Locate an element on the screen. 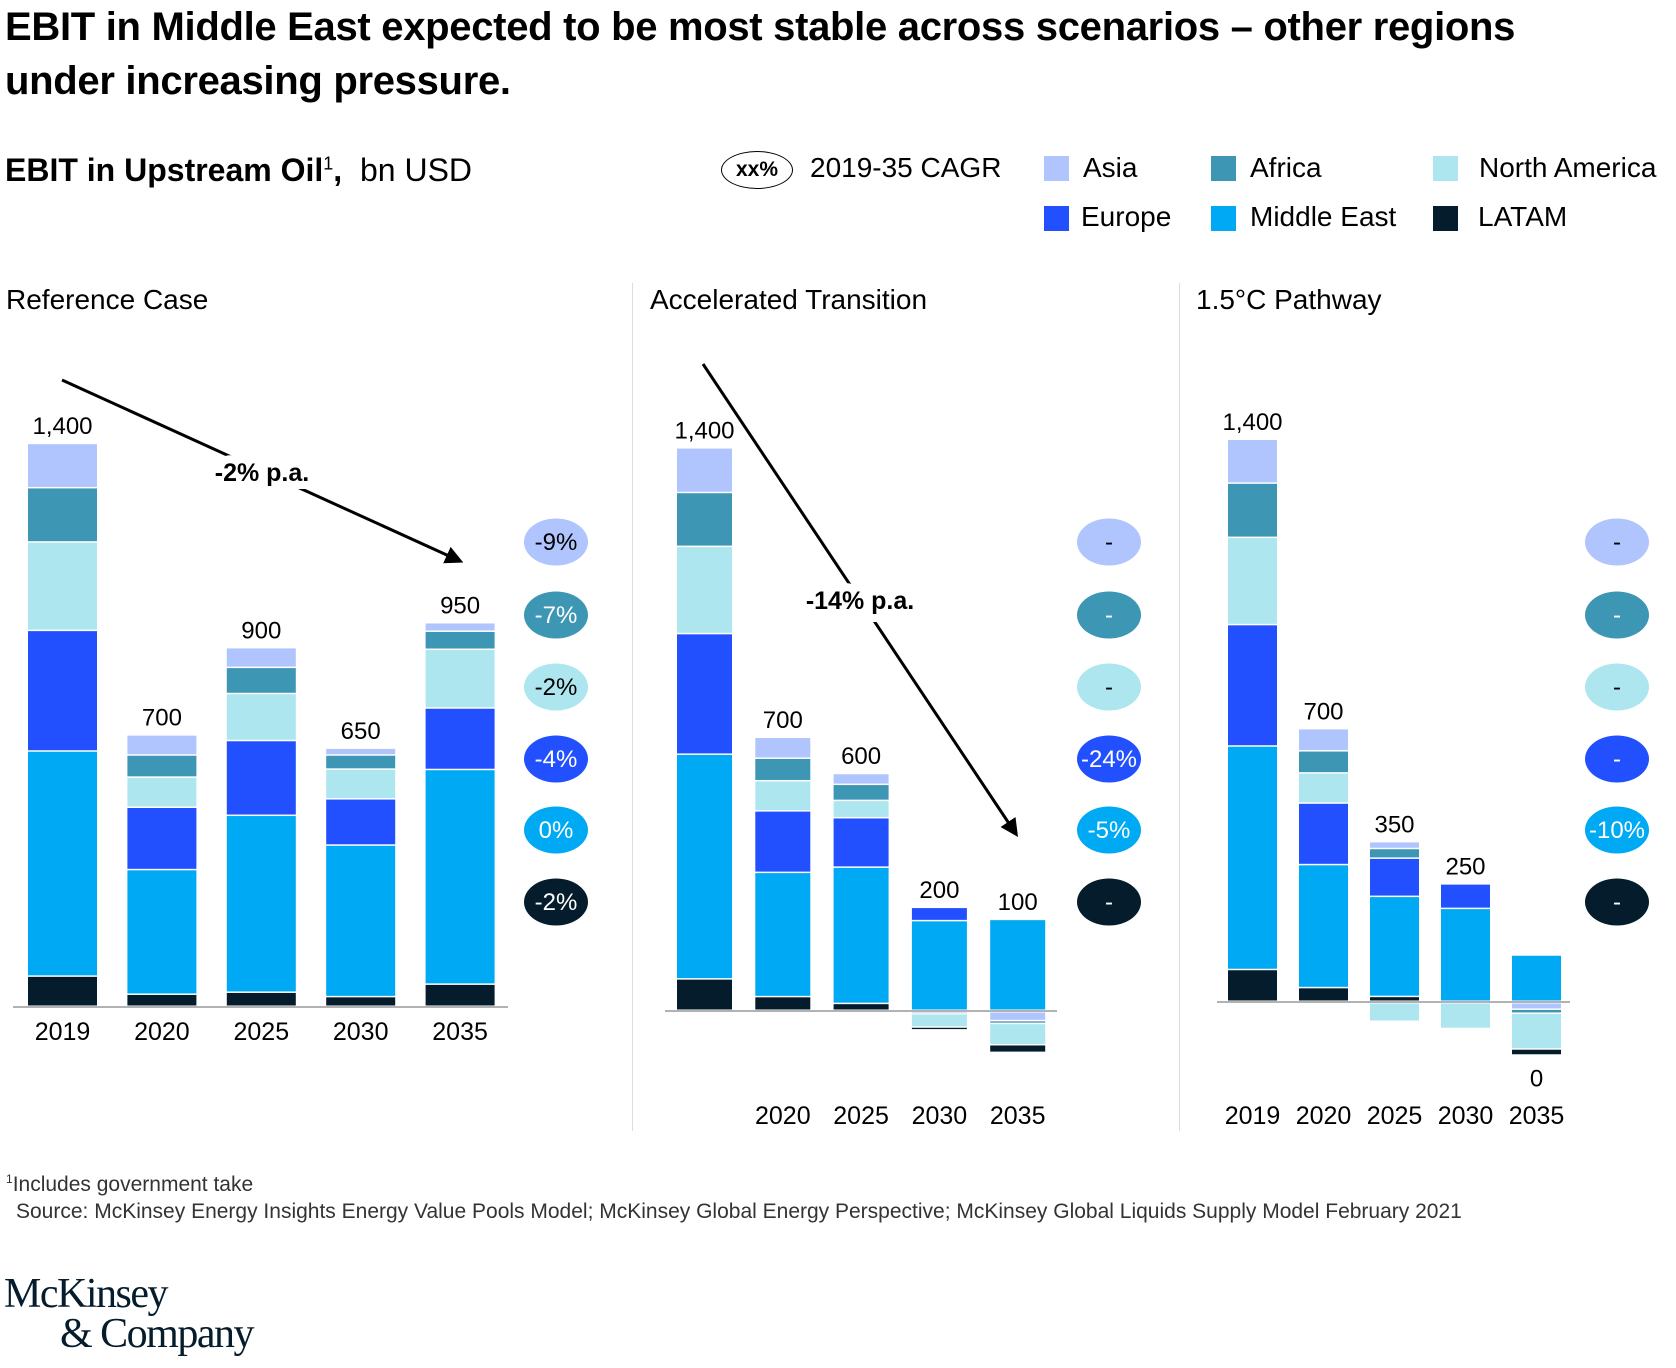 This screenshot has width=1676, height=1368. subtitle-unit: bn USD is located at coordinates (416, 170).